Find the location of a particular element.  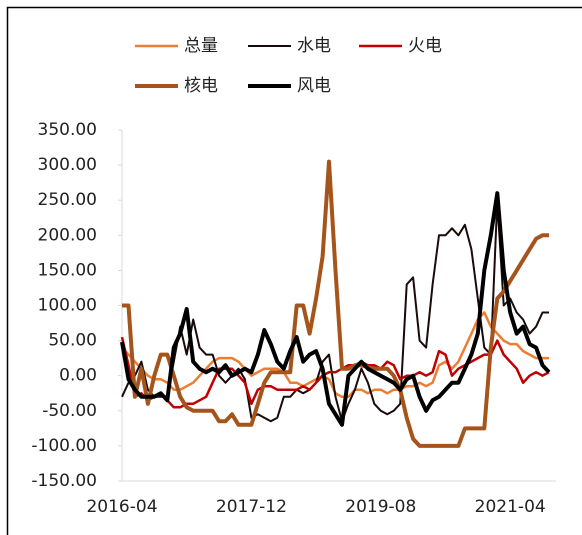

x-tick-label: 2017-12 is located at coordinates (251, 507).